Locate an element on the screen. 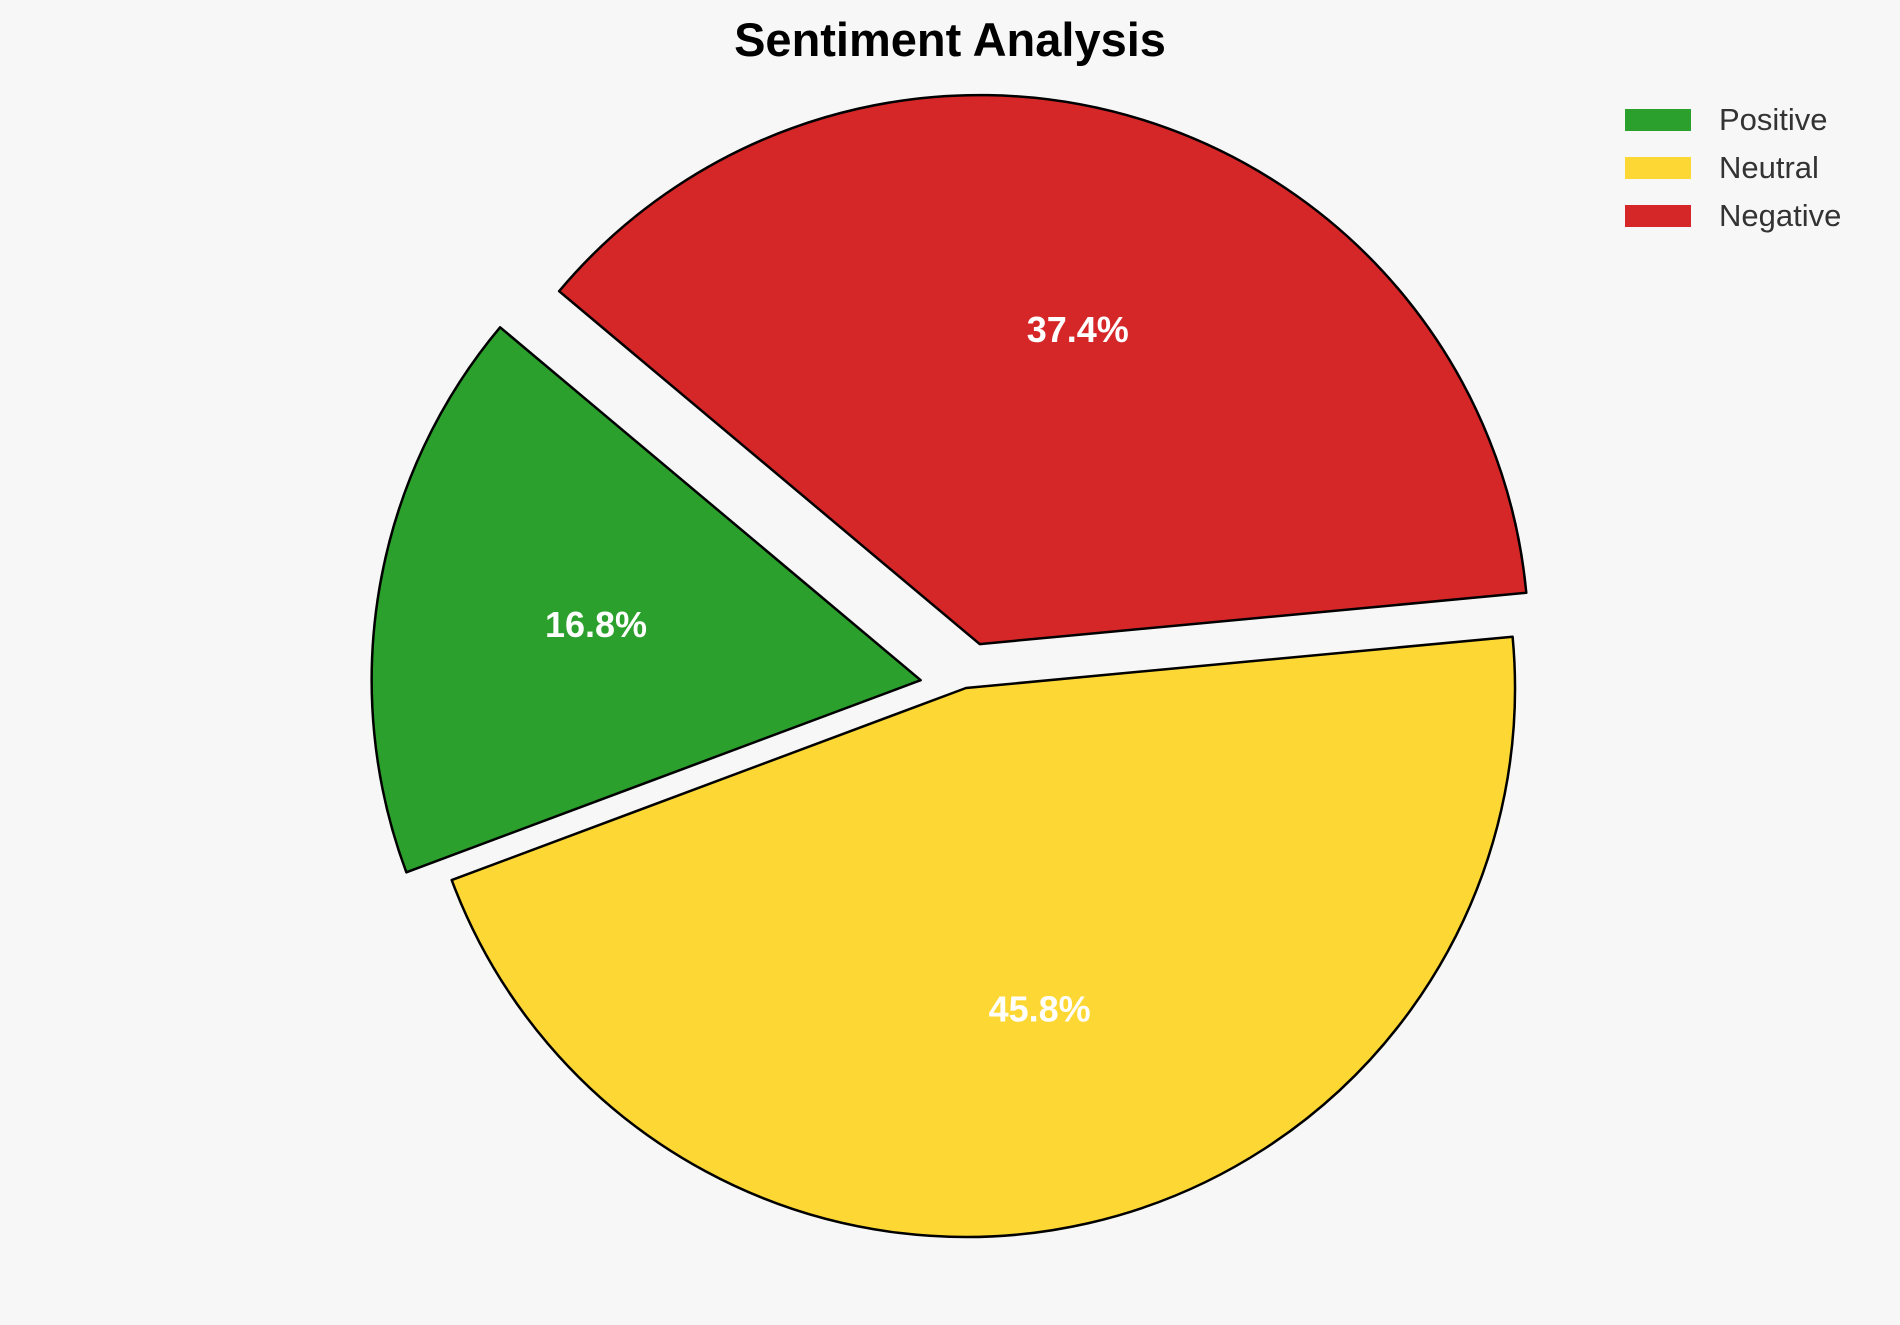 This screenshot has height=1325, width=1900. pie-label-positive: 16.8% is located at coordinates (596, 624).